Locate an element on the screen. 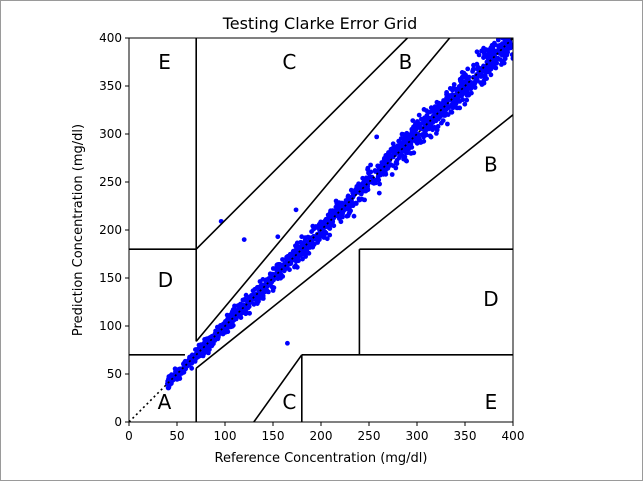 The height and width of the screenshot is (481, 643). y-tick-label: 400 is located at coordinates (110, 38).